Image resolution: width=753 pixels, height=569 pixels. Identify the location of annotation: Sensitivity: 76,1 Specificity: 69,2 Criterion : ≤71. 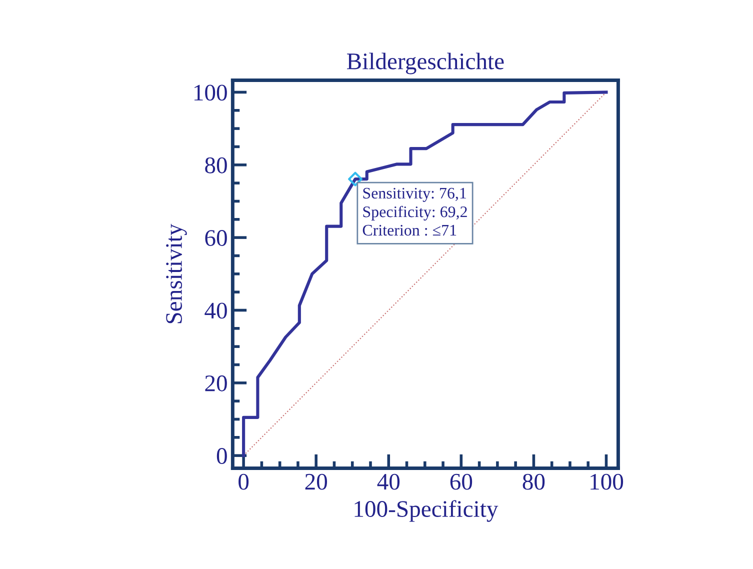
(414, 212).